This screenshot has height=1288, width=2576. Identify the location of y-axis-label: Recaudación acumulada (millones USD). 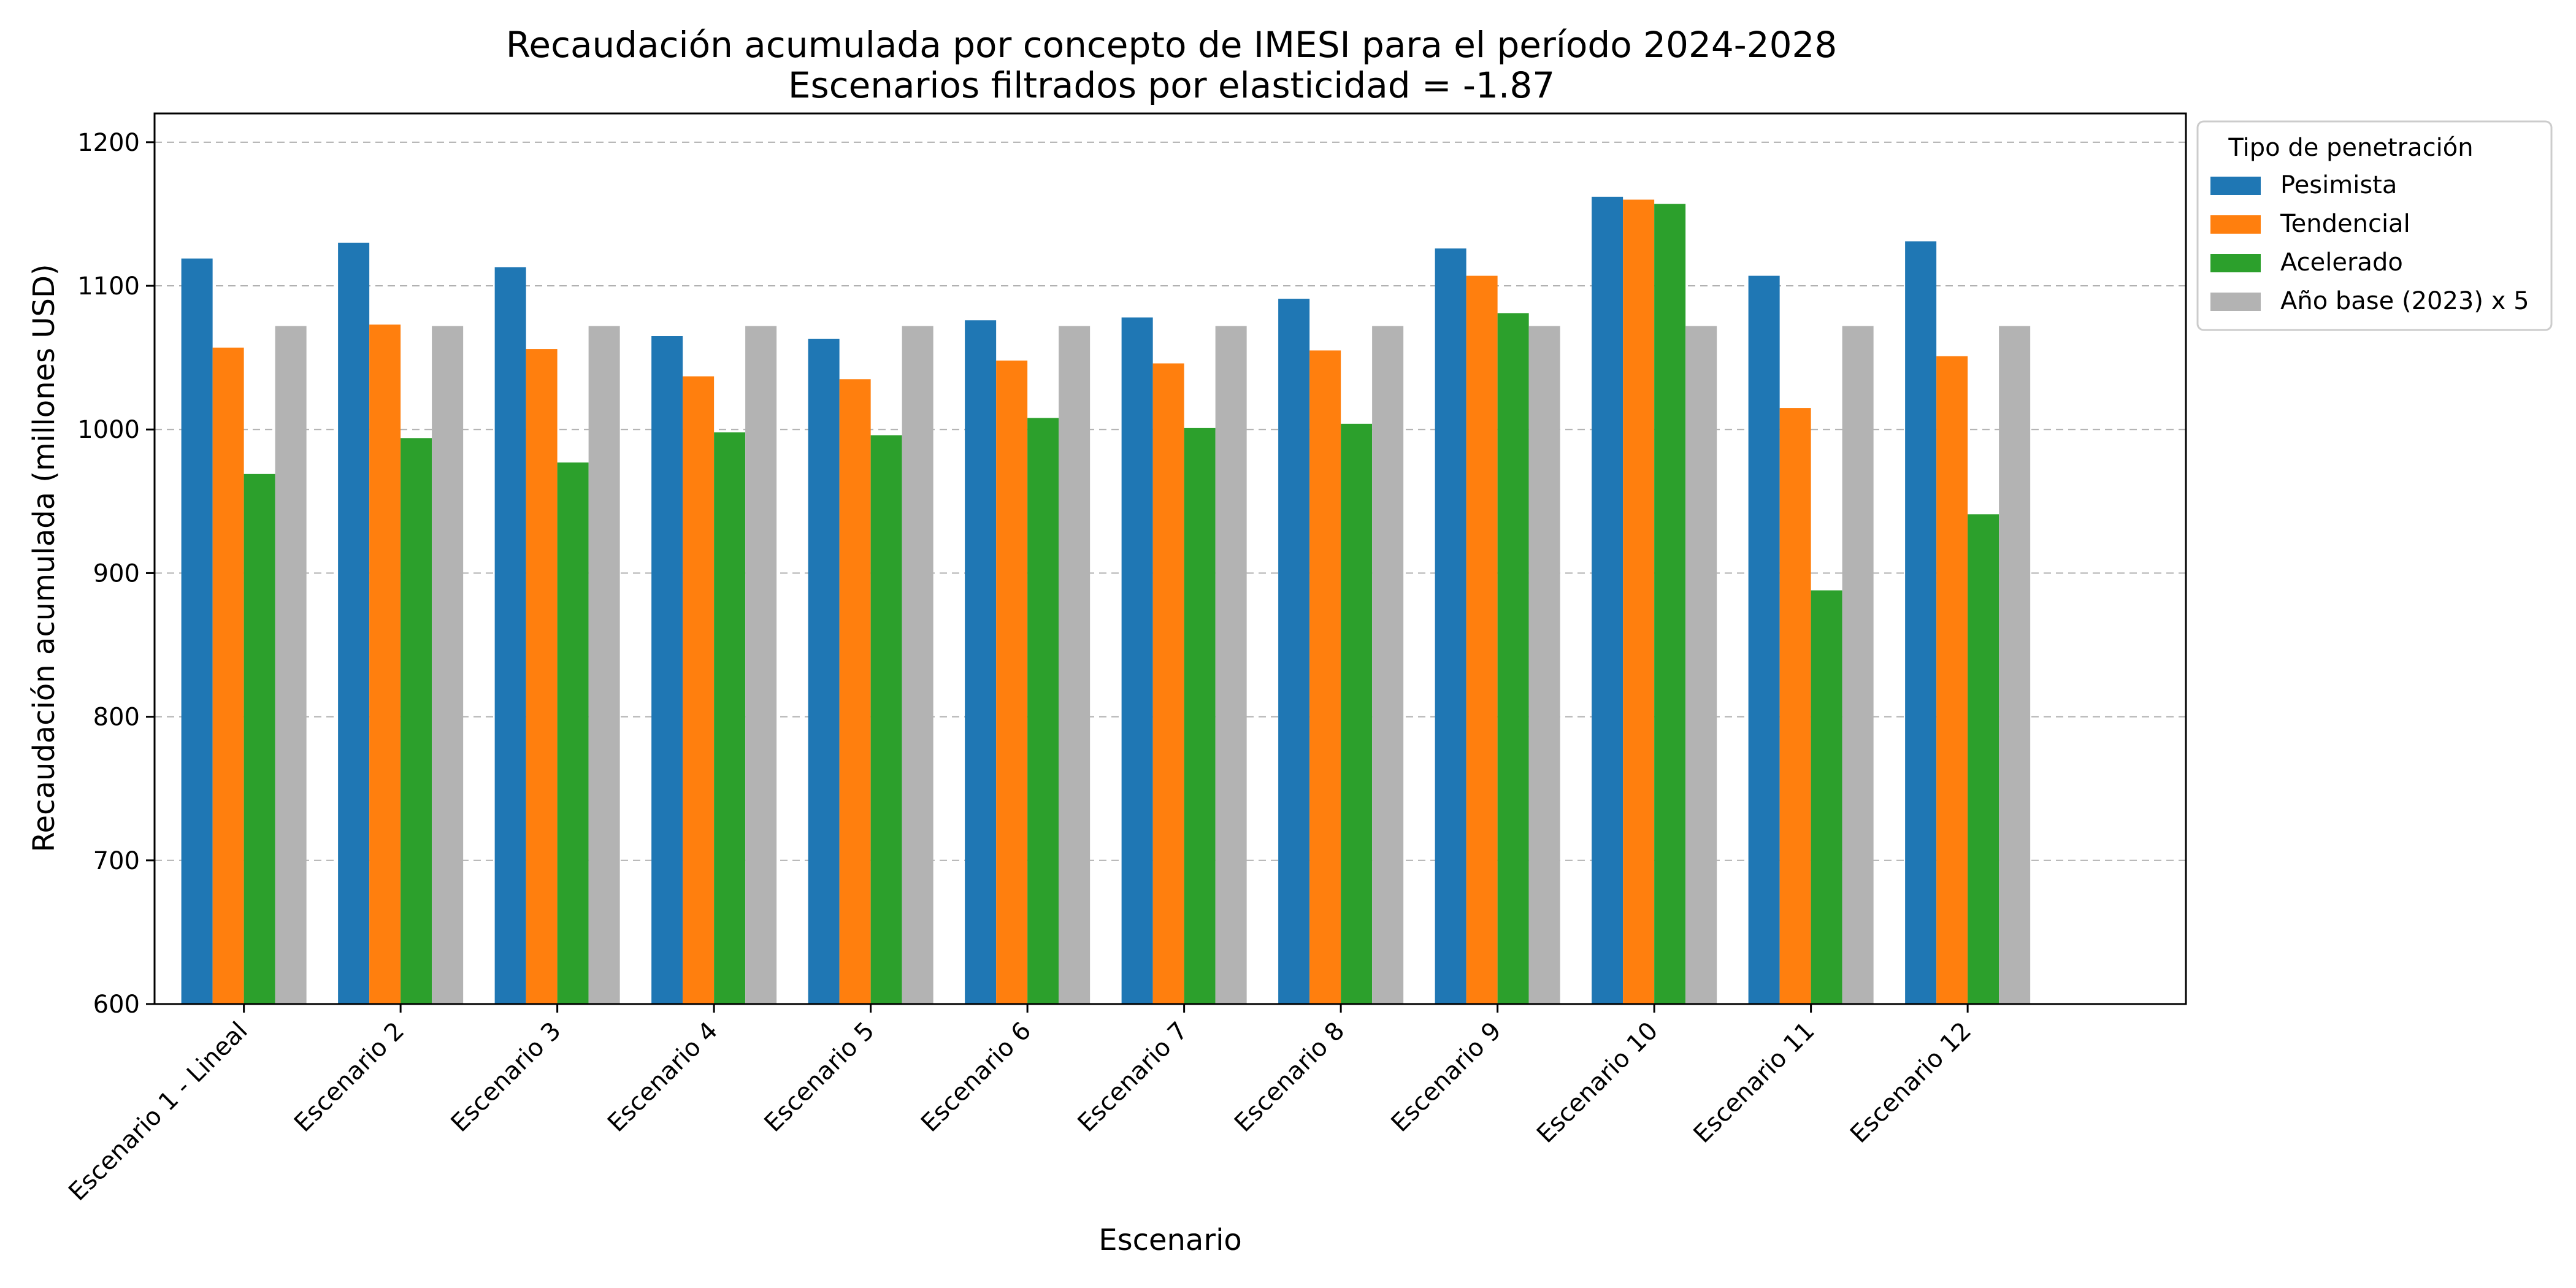
(44, 558).